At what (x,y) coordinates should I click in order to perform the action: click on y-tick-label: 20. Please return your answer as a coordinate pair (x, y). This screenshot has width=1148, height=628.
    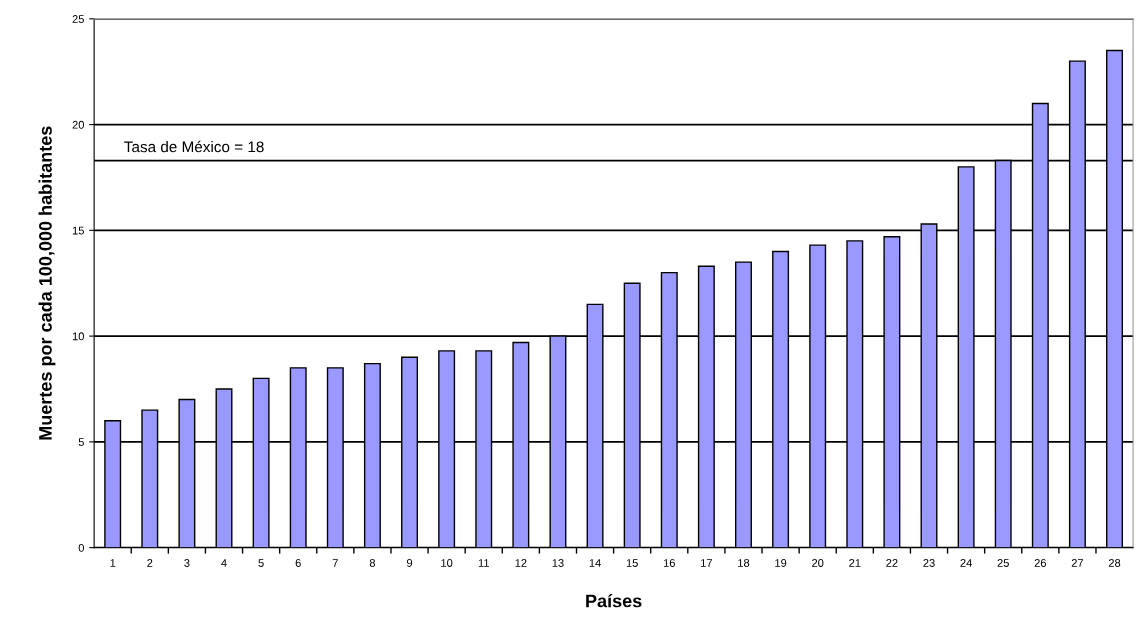
    Looking at the image, I should click on (78, 124).